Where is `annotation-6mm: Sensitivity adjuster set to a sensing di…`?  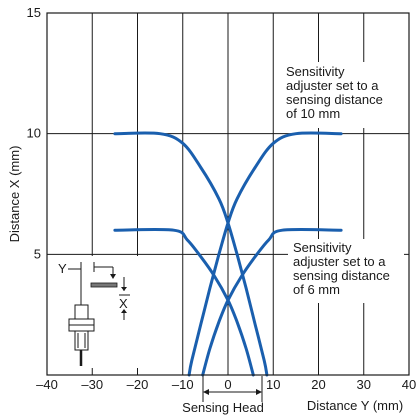
annotation-6mm: Sensitivity adjuster set to a sensing di… is located at coordinates (343, 268).